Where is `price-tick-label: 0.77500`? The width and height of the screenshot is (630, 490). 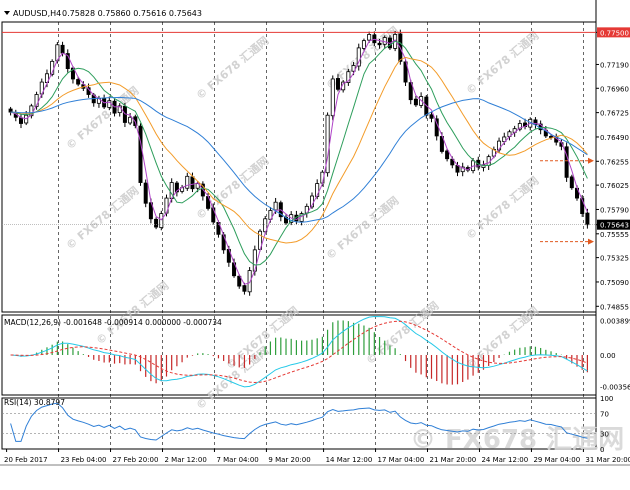 price-tick-label: 0.77500 is located at coordinates (614, 33).